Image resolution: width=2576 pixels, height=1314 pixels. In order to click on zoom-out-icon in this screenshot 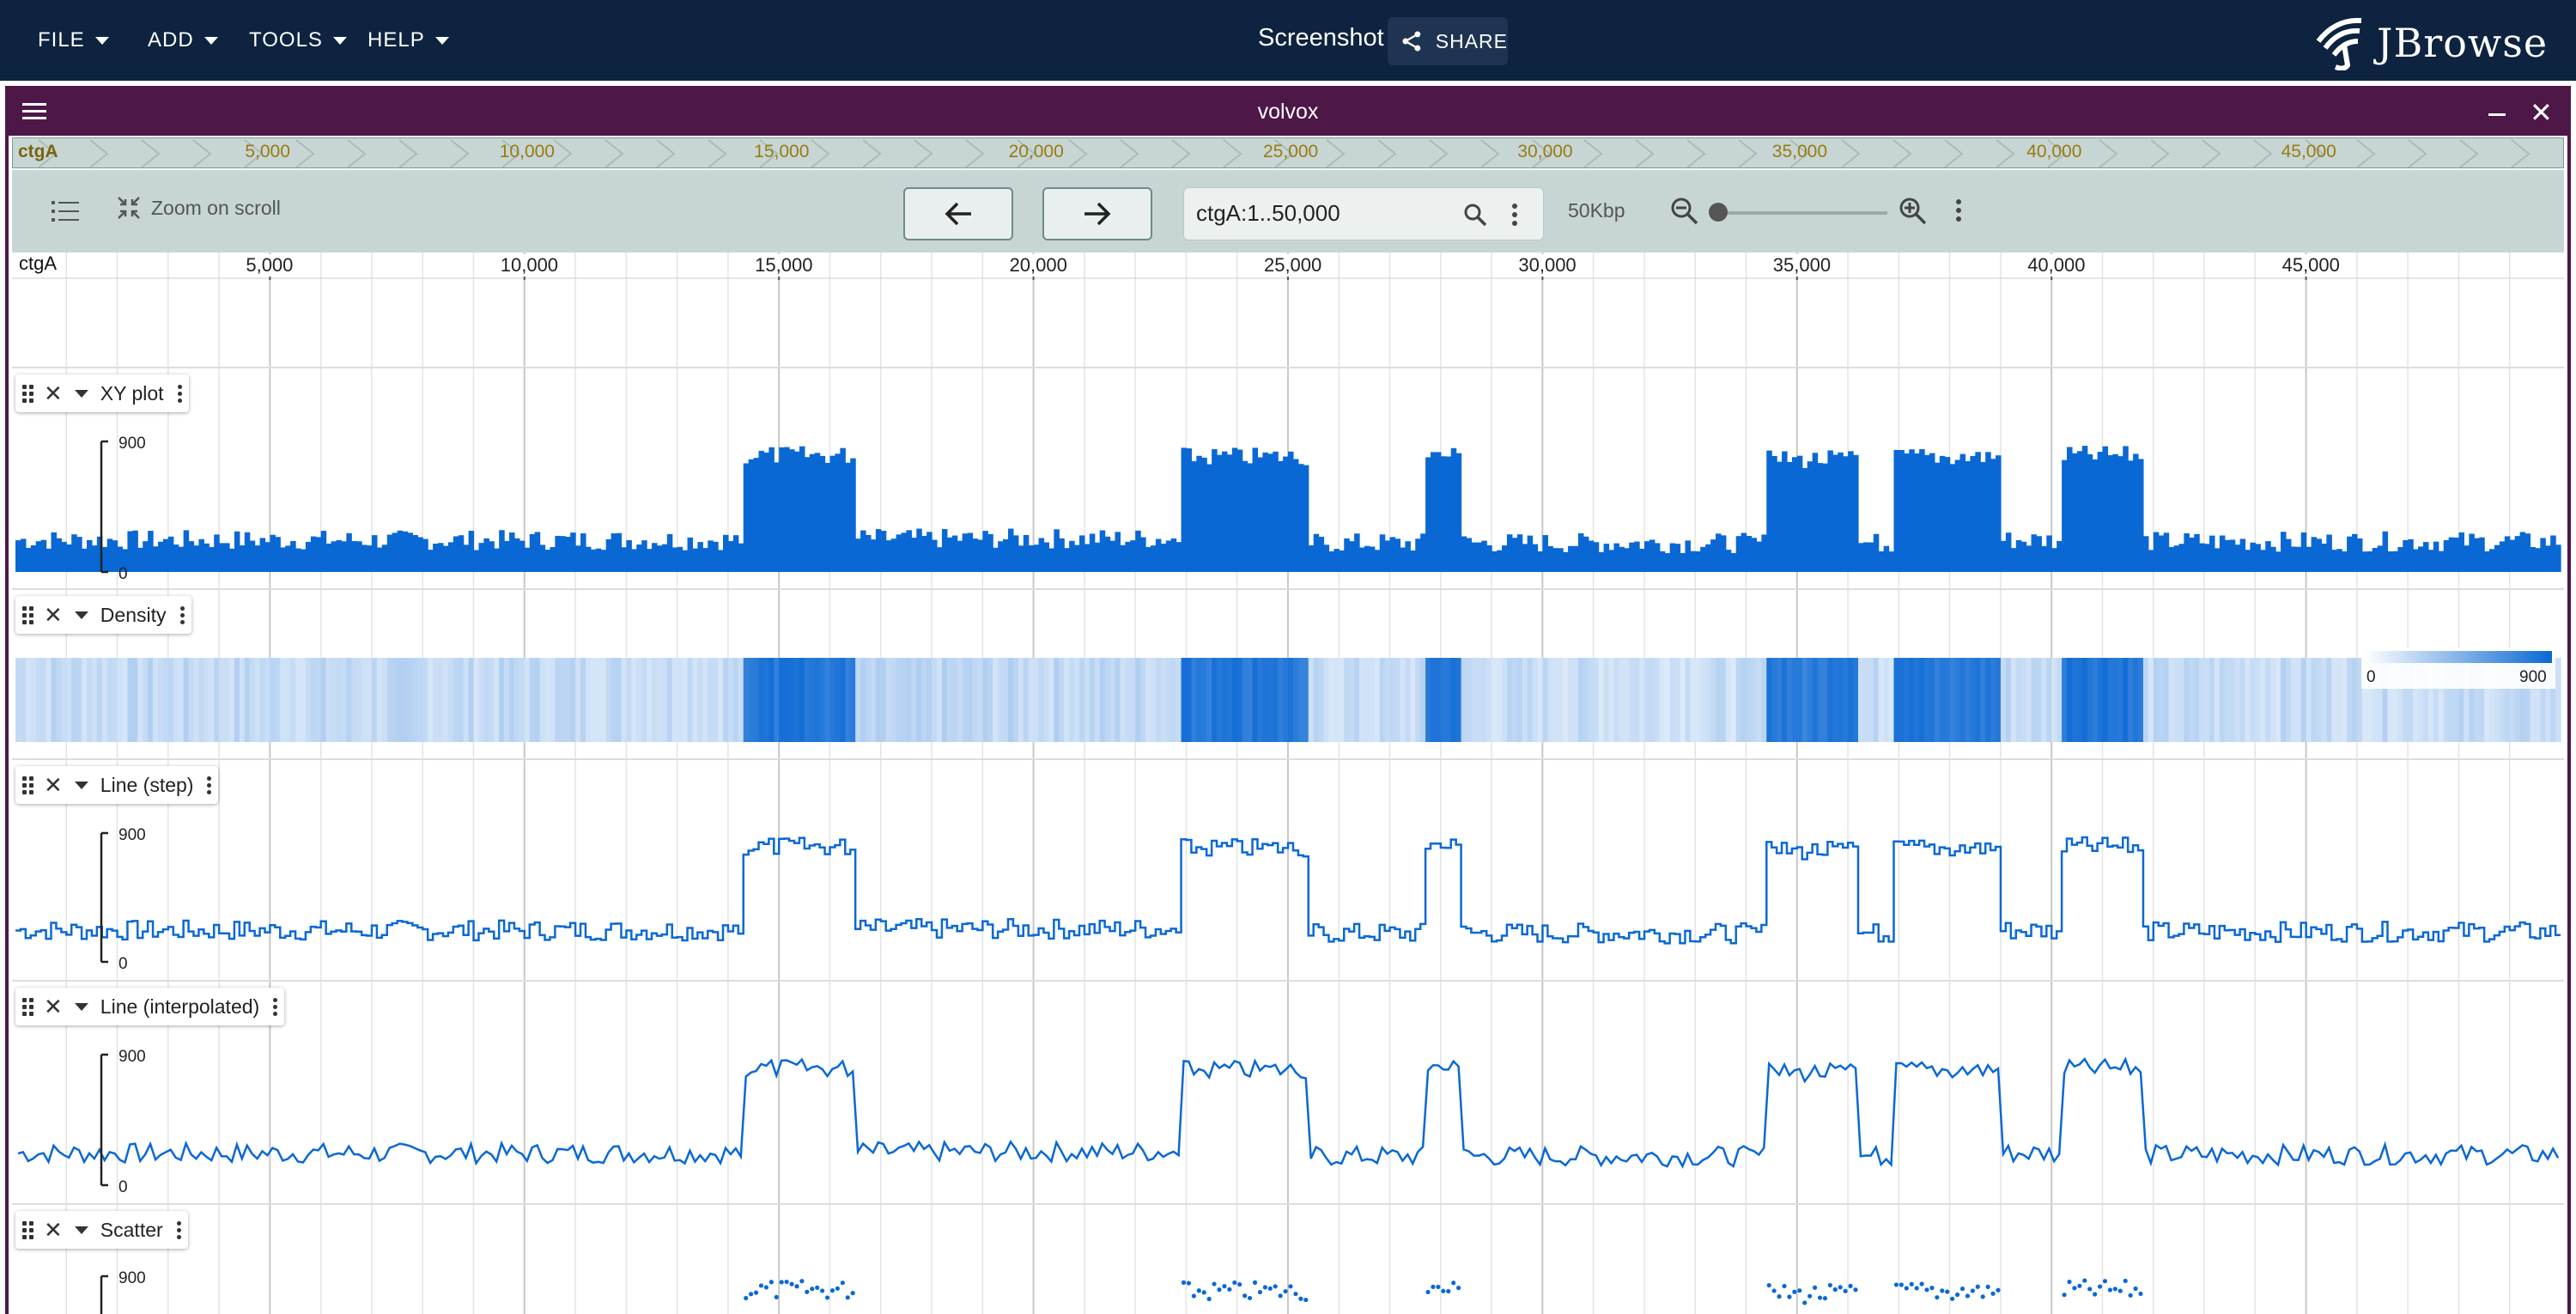, I will do `click(1685, 211)`.